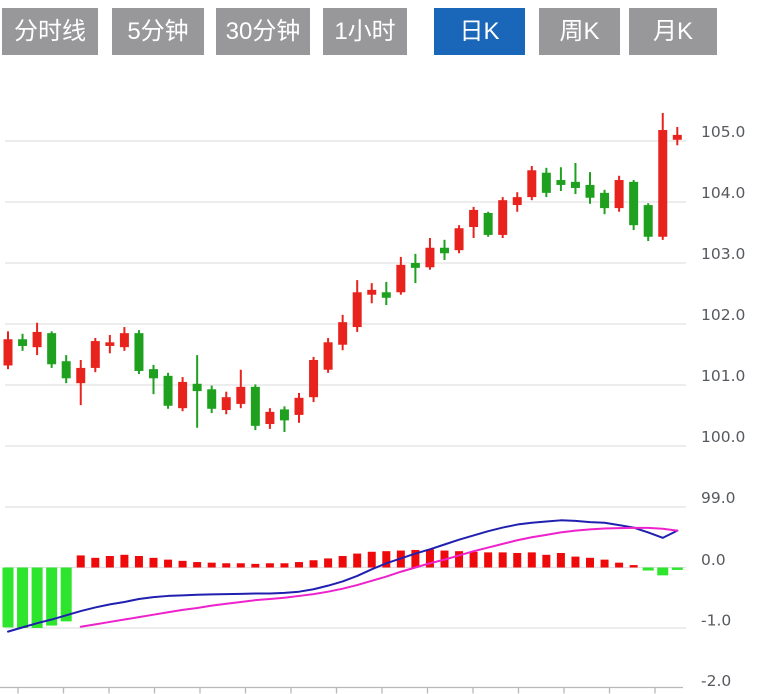  What do you see at coordinates (718, 498) in the screenshot?
I see `price-axis-label: 99.0` at bounding box center [718, 498].